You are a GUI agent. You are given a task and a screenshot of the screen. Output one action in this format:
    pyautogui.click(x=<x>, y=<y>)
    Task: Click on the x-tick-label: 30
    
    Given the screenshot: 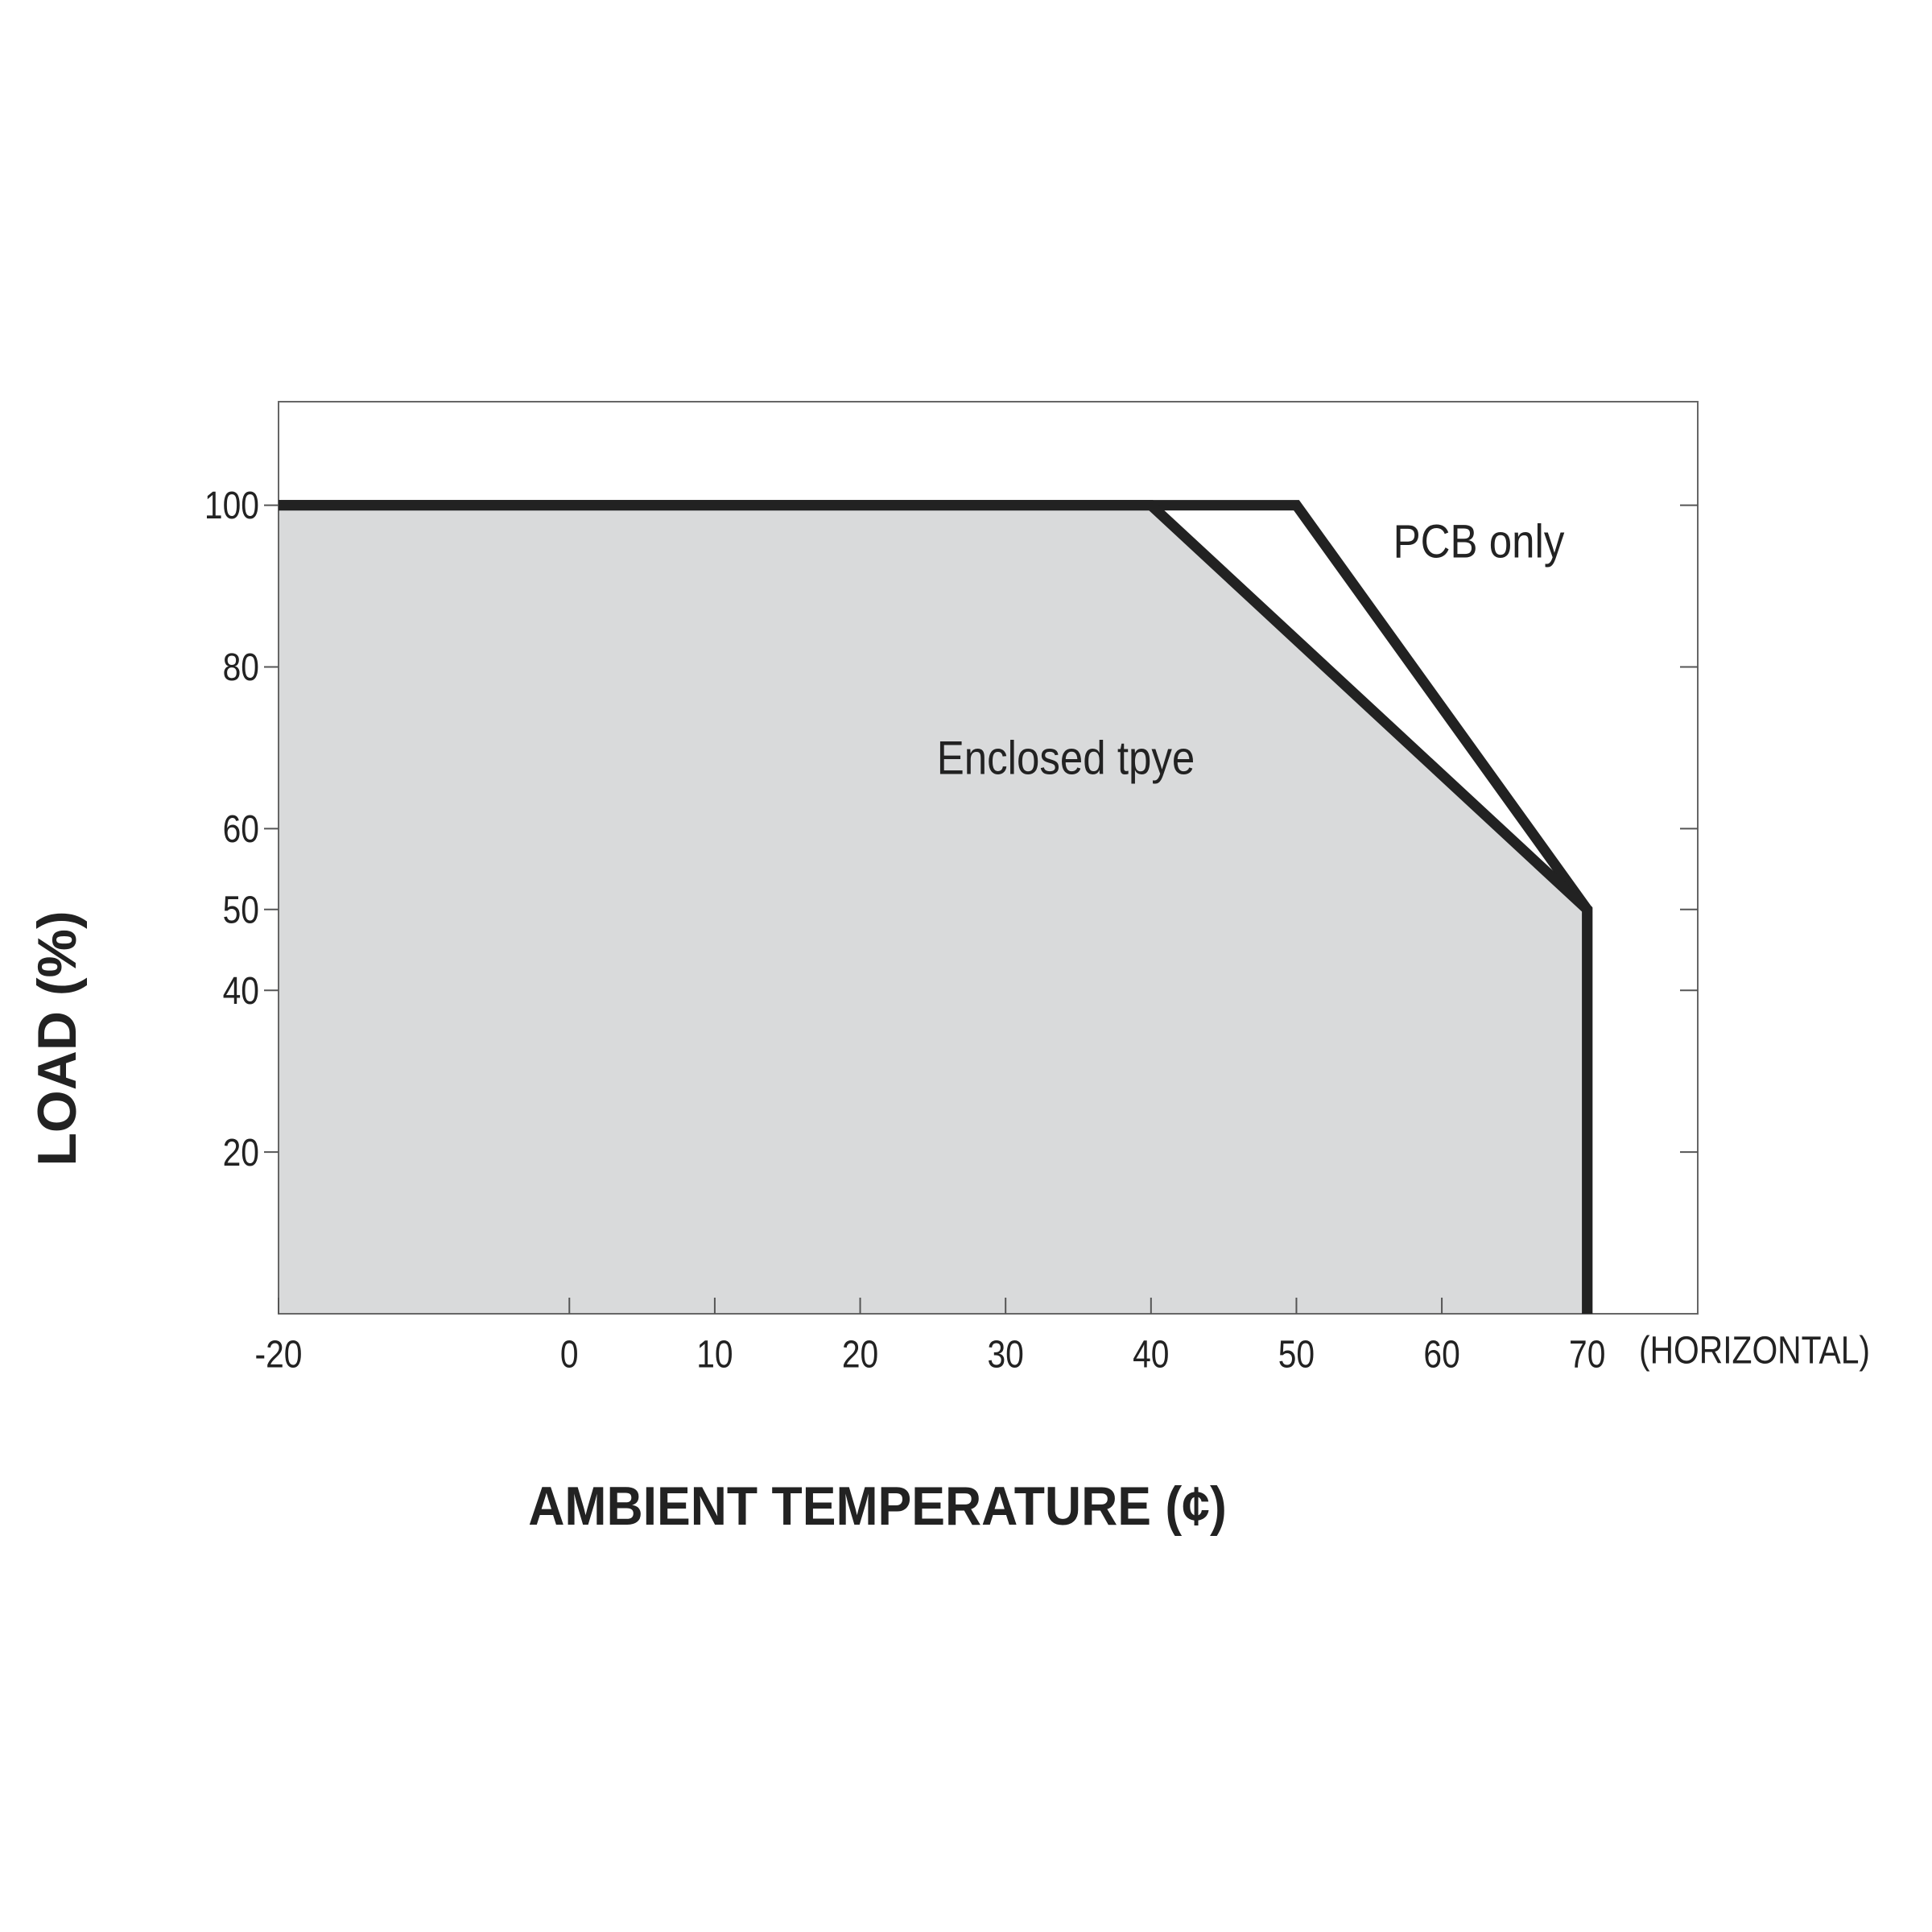 What is the action you would take?
    pyautogui.click(x=1005, y=1355)
    